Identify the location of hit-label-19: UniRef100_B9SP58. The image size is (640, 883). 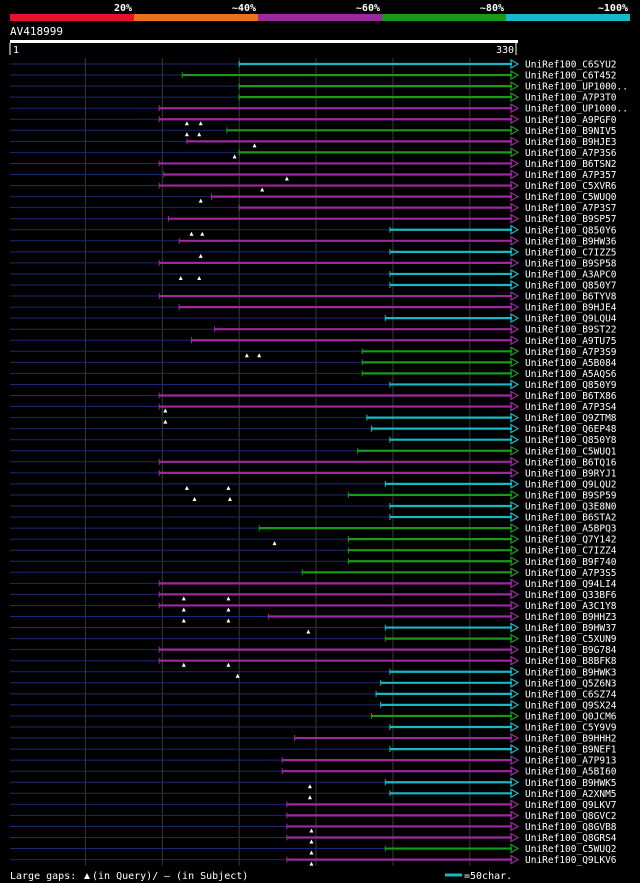
(571, 263).